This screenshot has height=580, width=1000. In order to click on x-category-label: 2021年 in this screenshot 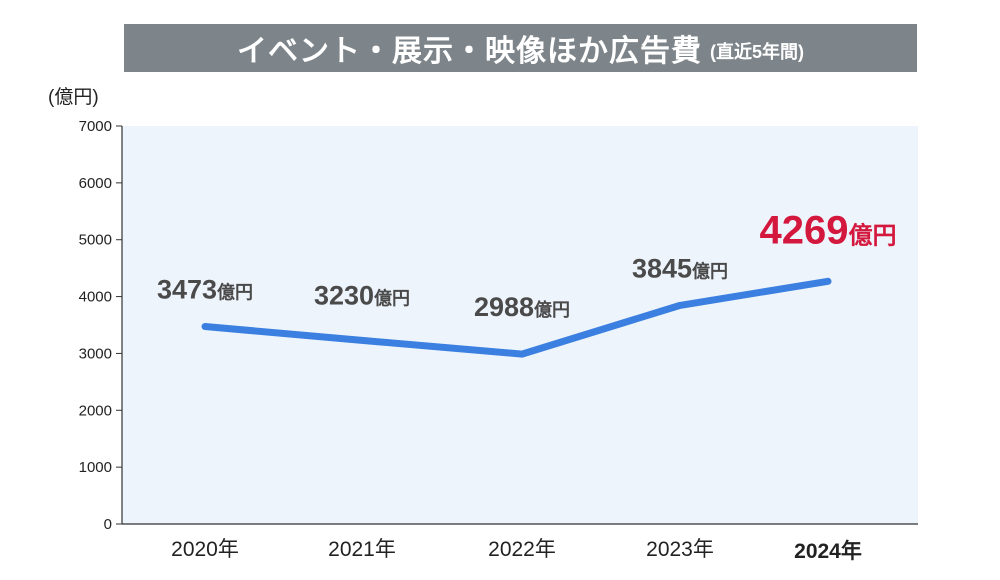, I will do `click(362, 549)`.